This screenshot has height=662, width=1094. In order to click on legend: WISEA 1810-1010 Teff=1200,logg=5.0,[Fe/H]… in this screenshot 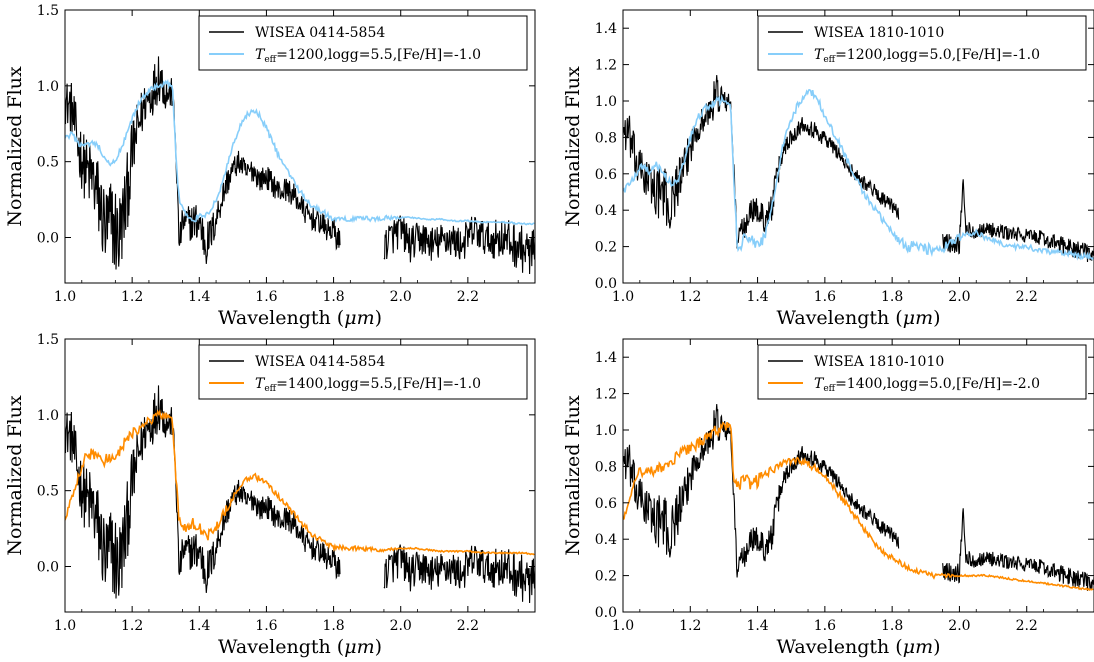, I will do `click(922, 43)`.